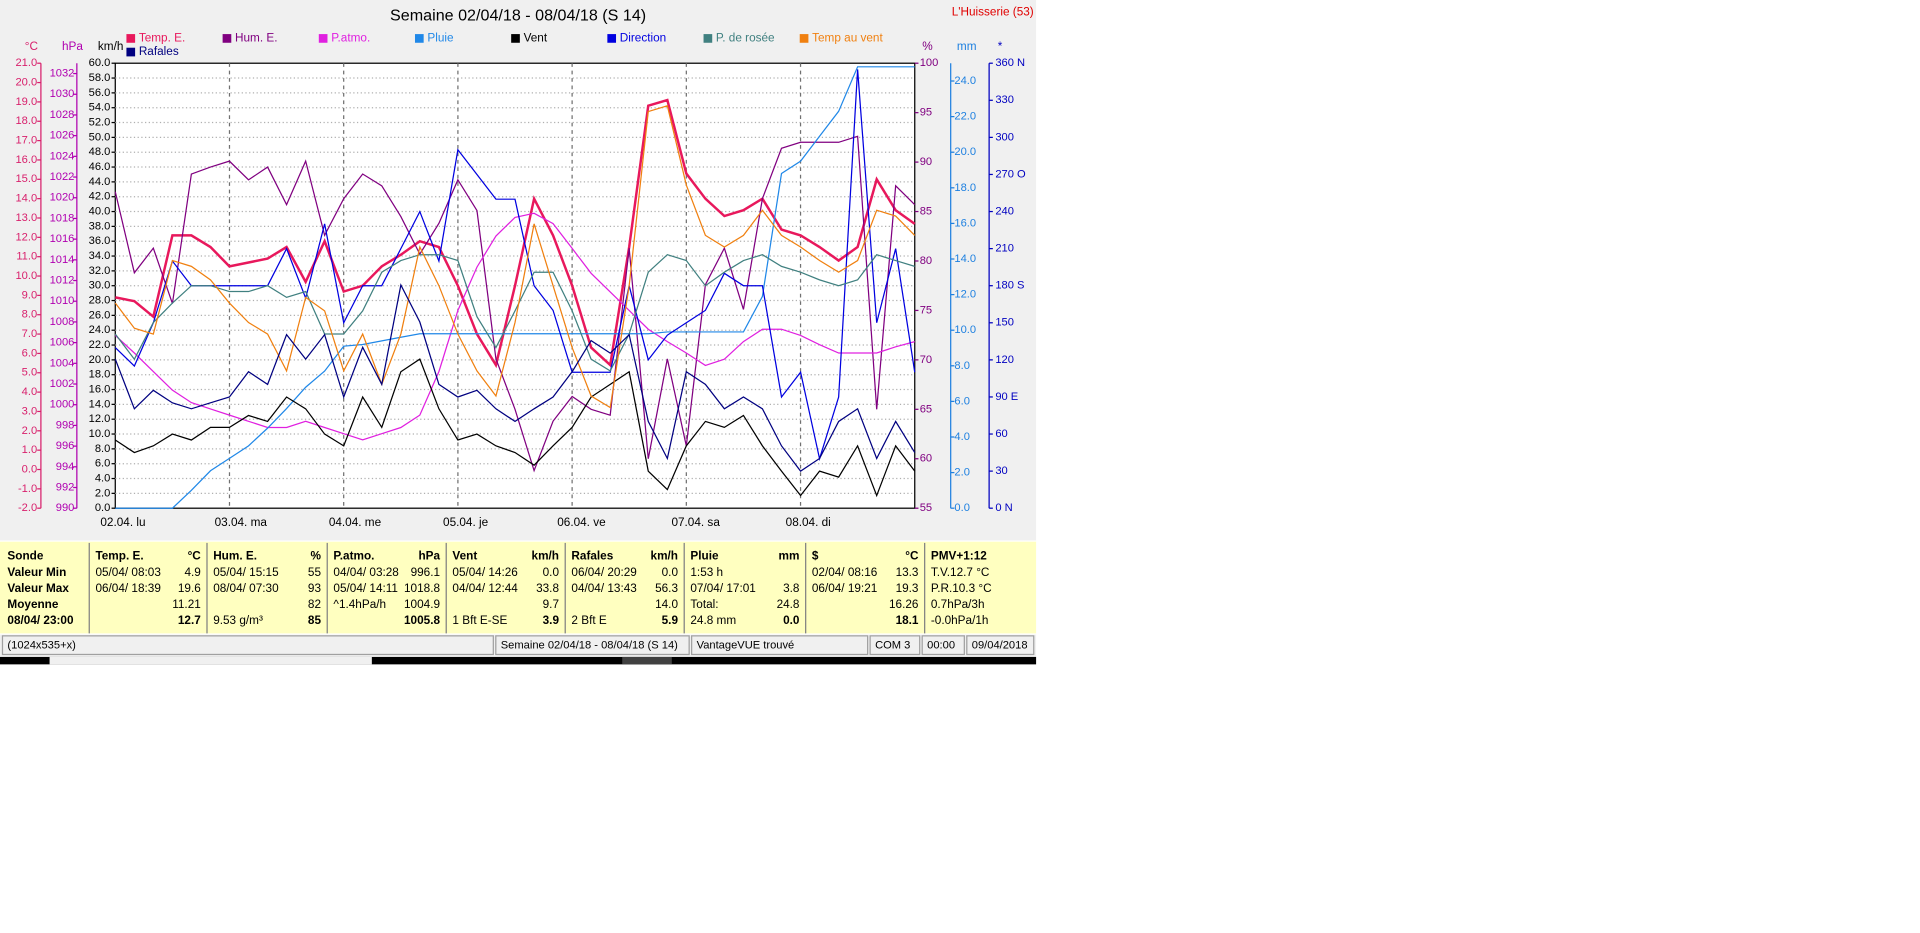 Image resolution: width=1920 pixels, height=933 pixels. What do you see at coordinates (926, 459) in the screenshot?
I see `y-tick-label: 60` at bounding box center [926, 459].